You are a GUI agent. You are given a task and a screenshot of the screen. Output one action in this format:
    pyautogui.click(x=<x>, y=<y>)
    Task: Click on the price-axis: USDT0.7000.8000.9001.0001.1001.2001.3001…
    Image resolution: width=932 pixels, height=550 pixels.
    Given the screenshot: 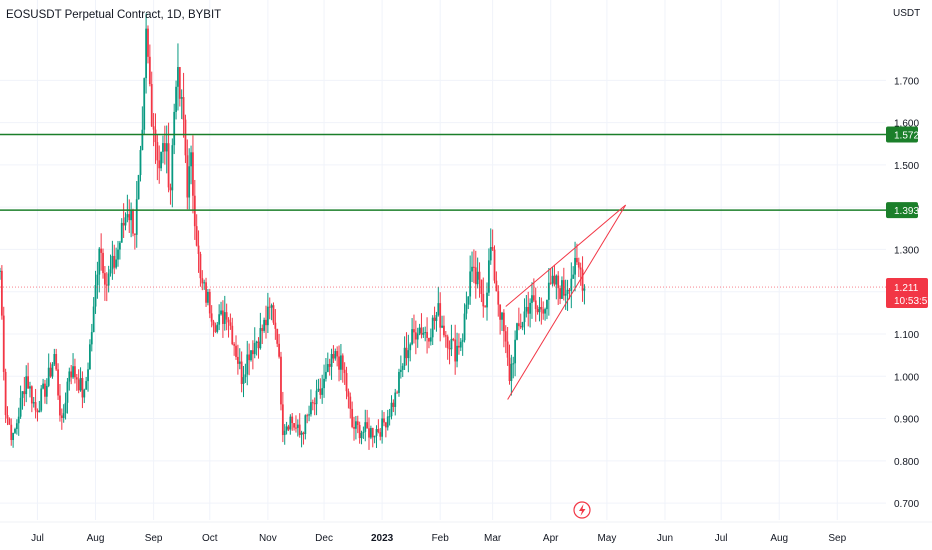 What is the action you would take?
    pyautogui.click(x=909, y=275)
    